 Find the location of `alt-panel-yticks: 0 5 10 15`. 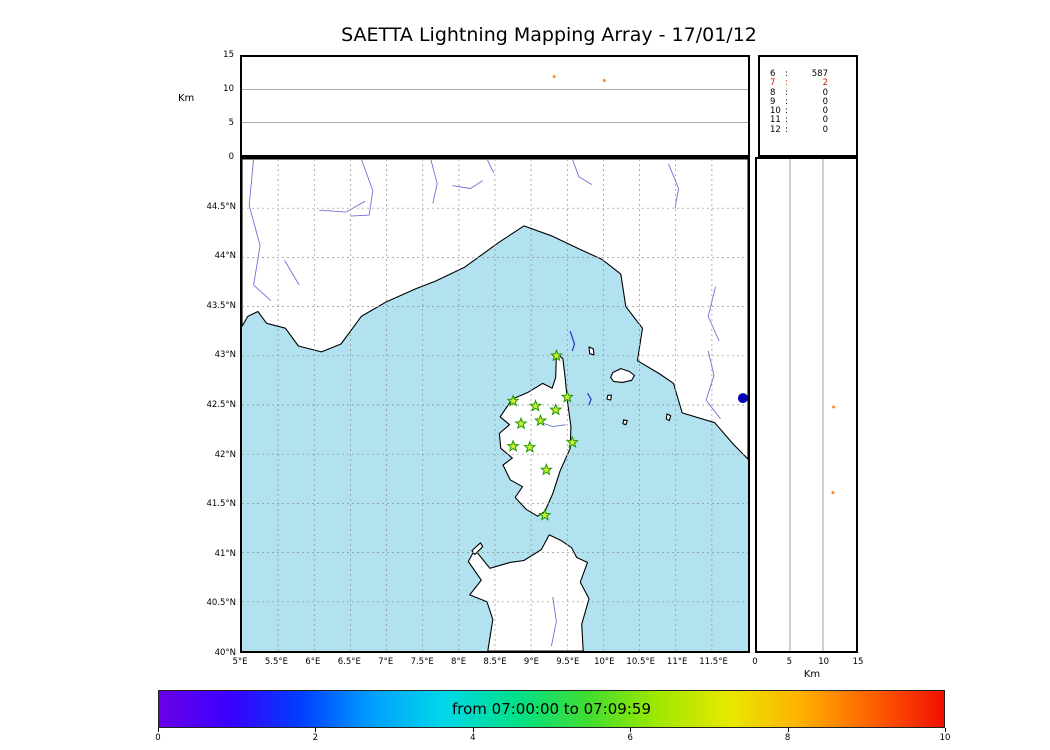

alt-panel-yticks: 0 5 10 15 is located at coordinates (219, 106).